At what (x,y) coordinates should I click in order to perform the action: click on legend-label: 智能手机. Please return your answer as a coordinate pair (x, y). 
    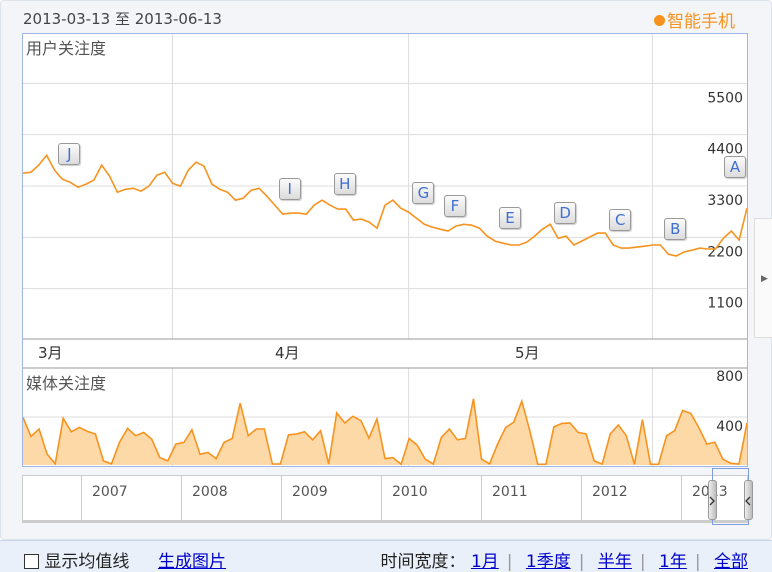
    Looking at the image, I should click on (701, 22).